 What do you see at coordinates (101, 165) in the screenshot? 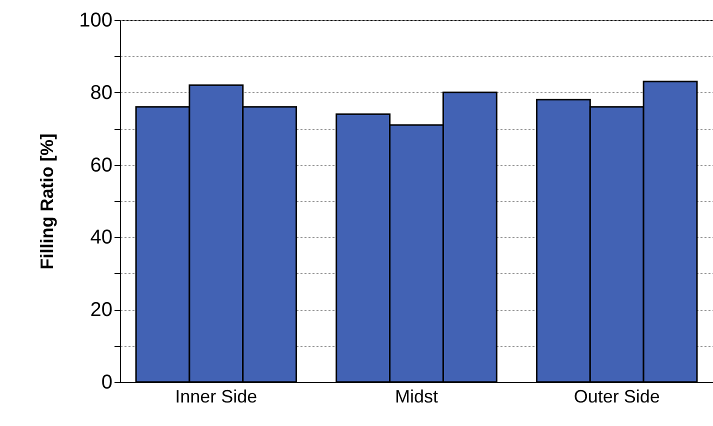
I see `y-tick-label: 60` at bounding box center [101, 165].